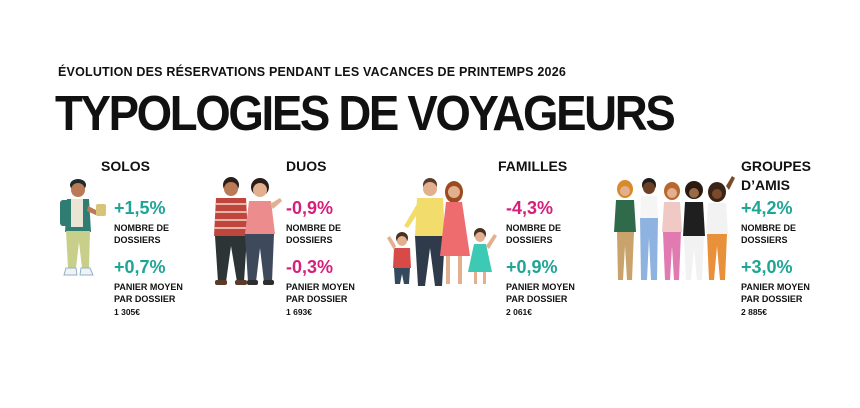 Image resolution: width=860 pixels, height=408 pixels. Describe the element at coordinates (767, 208) in the screenshot. I see `groupes-bookings-change: +4,2%` at that location.